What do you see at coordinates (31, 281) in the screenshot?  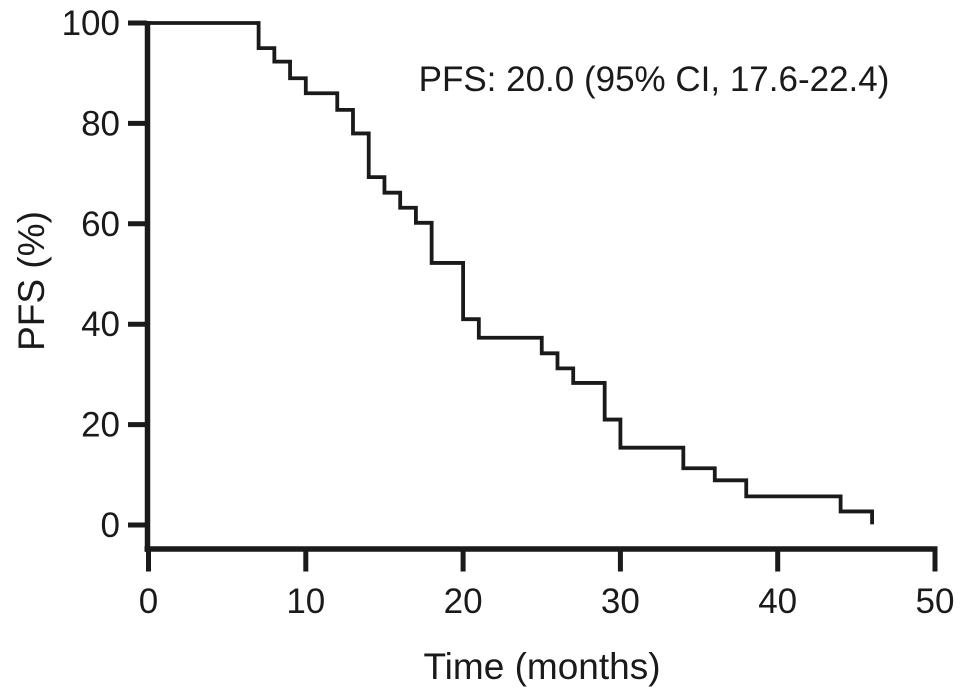 I see `y-axis-label: PFS (%)` at bounding box center [31, 281].